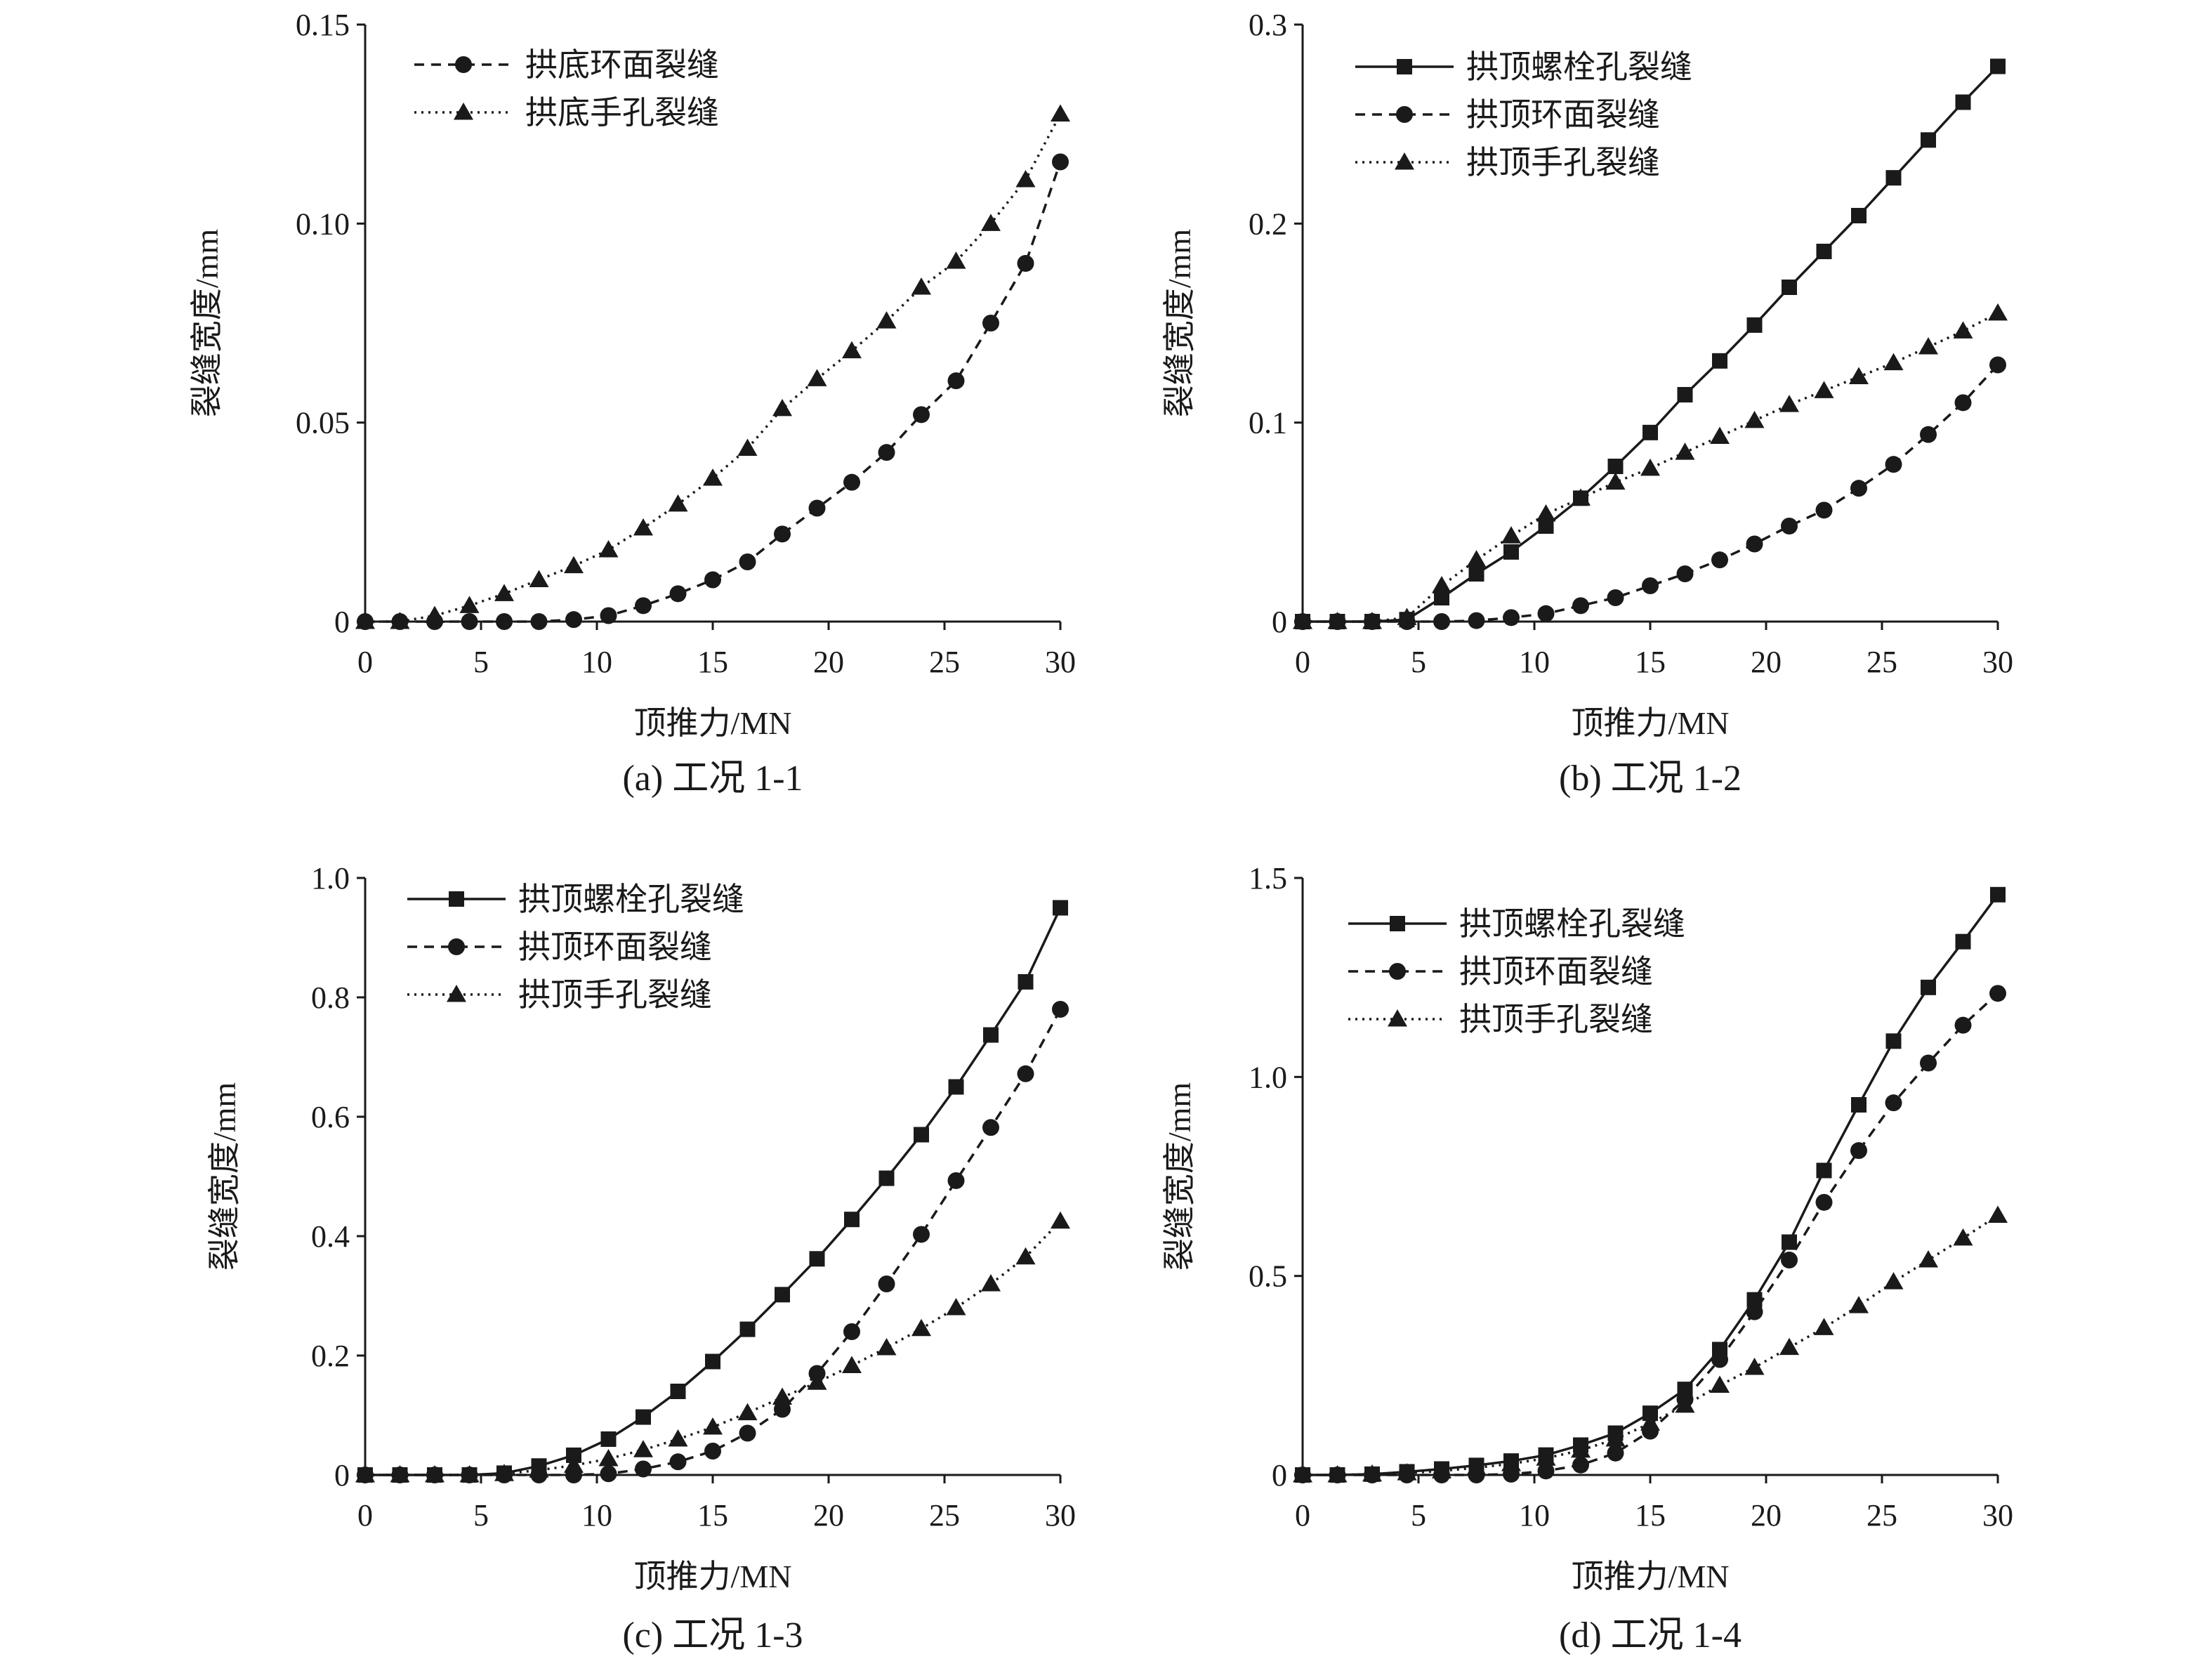  What do you see at coordinates (622, 113) in the screenshot?
I see `legend-label: 拱底手孔裂缝` at bounding box center [622, 113].